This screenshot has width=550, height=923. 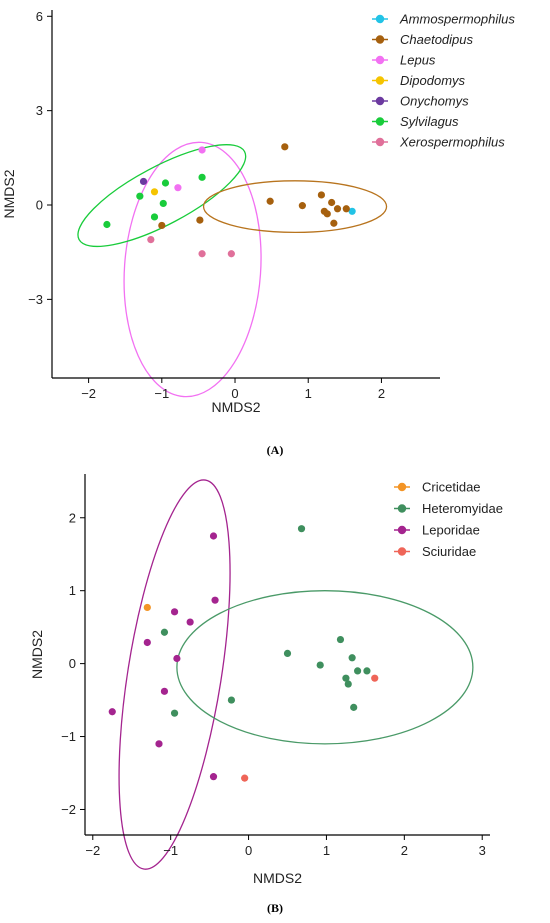 I want to click on y-tick-label: −2, so click(x=68, y=809).